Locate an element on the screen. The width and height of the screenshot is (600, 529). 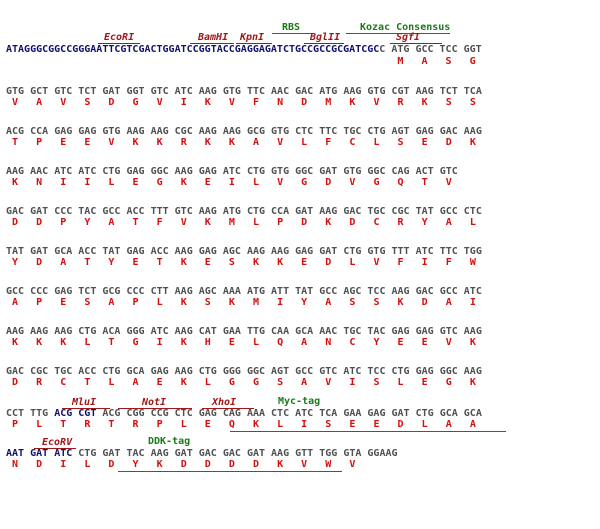
codon: CTC is located at coordinates (472, 211).